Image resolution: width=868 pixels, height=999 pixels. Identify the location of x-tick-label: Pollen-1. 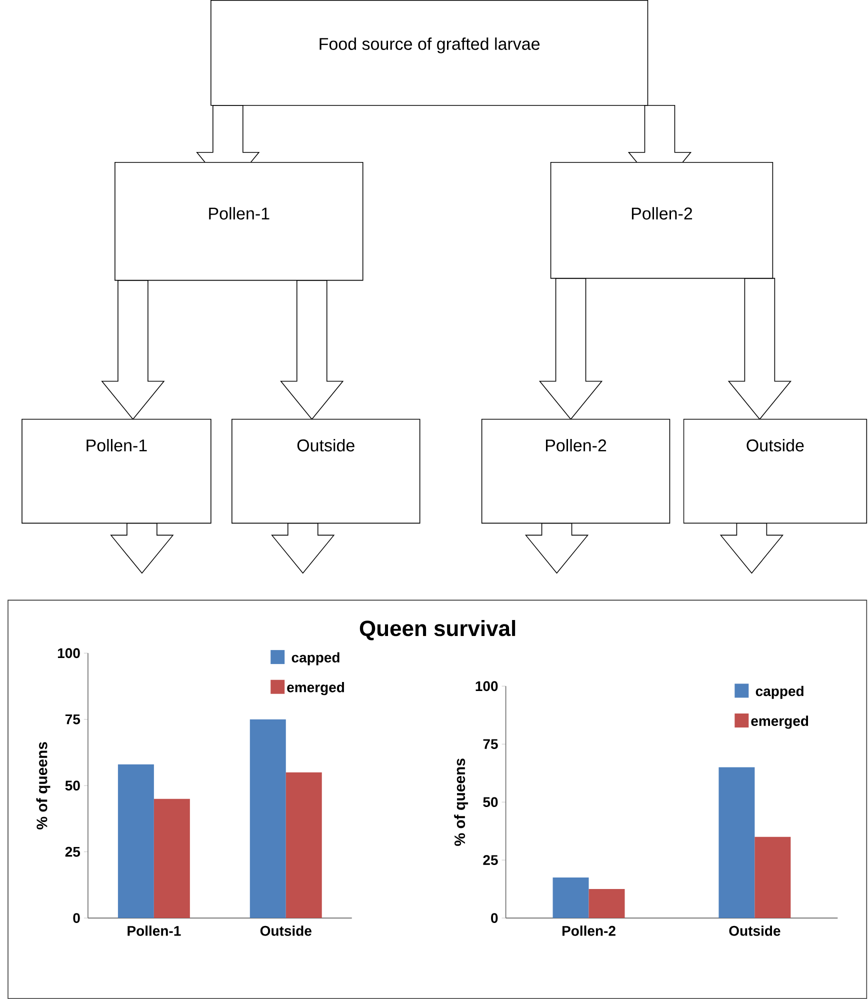
(154, 931).